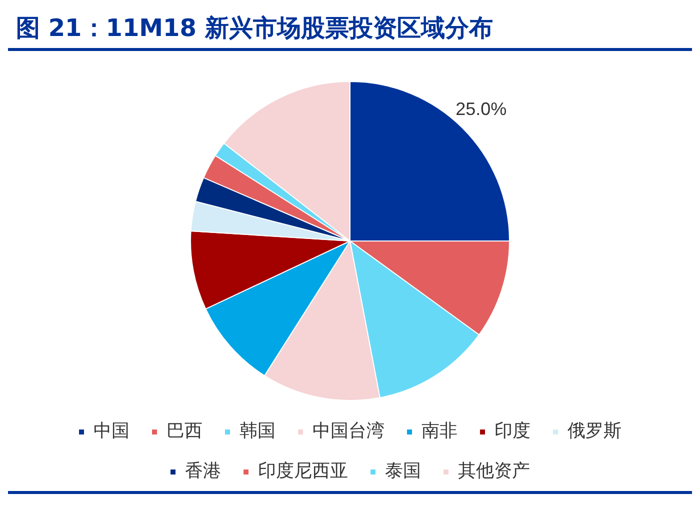  What do you see at coordinates (494, 471) in the screenshot?
I see `legend-label: 其他资产` at bounding box center [494, 471].